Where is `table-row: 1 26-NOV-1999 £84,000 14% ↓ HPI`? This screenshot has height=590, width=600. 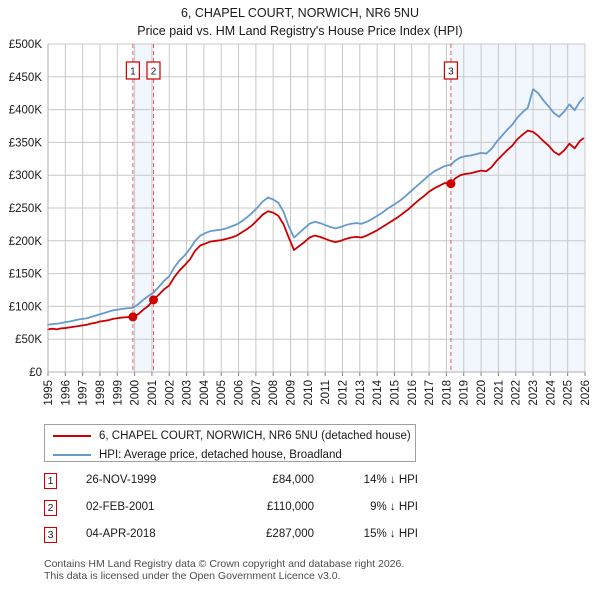
table-row: 1 26-NOV-1999 £84,000 14% ↓ HPI is located at coordinates (244, 483).